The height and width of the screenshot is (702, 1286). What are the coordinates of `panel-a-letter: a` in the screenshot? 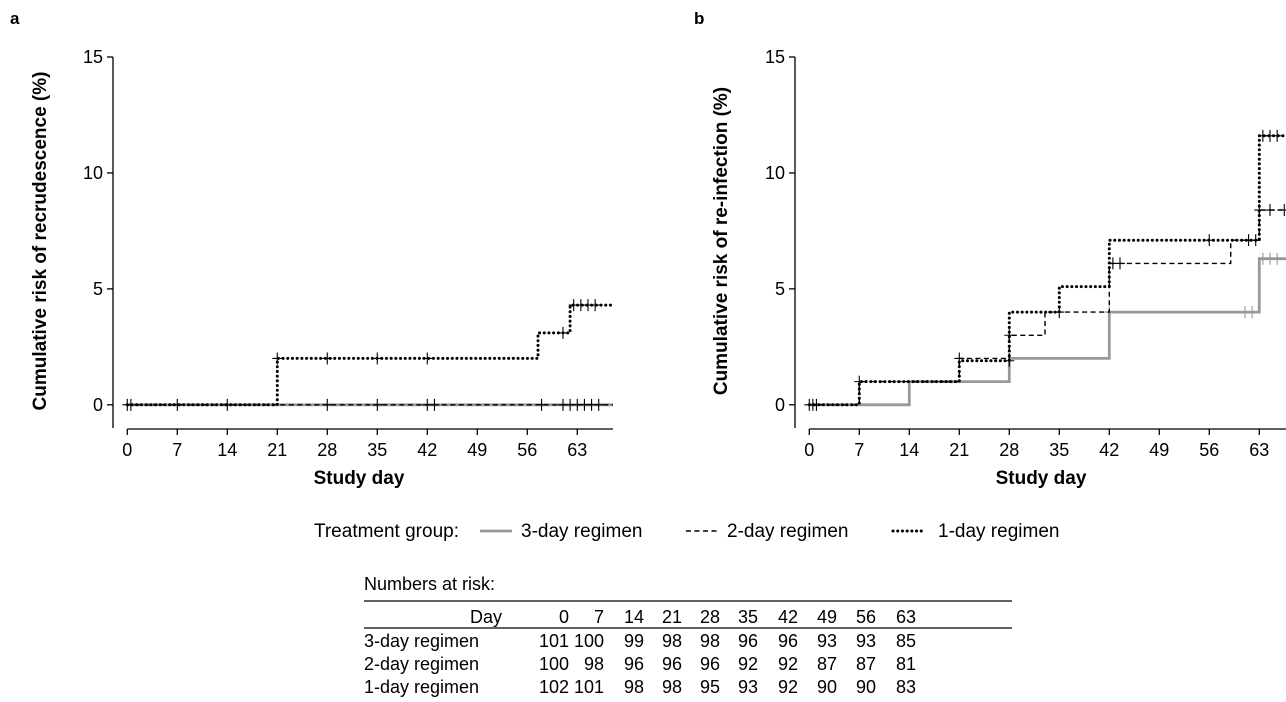 It's located at (15, 18).